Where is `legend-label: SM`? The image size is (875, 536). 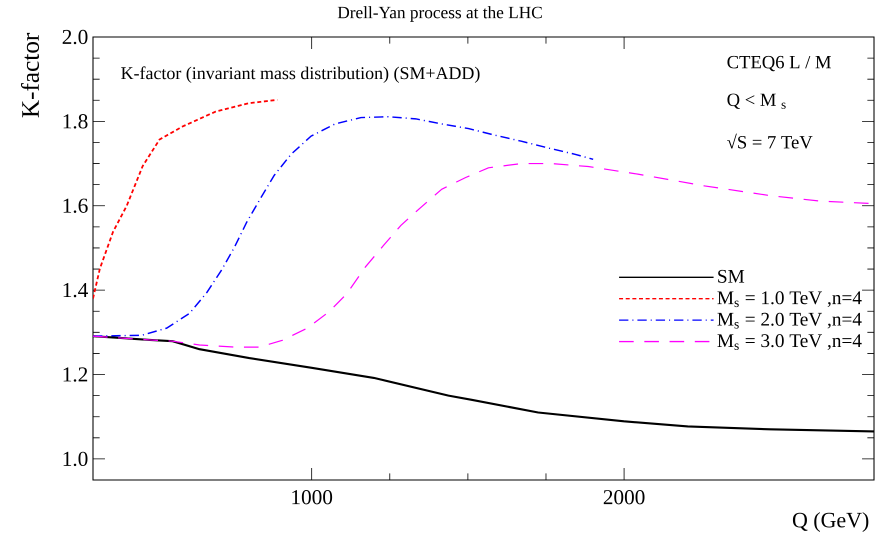
legend-label: SM is located at coordinates (731, 276).